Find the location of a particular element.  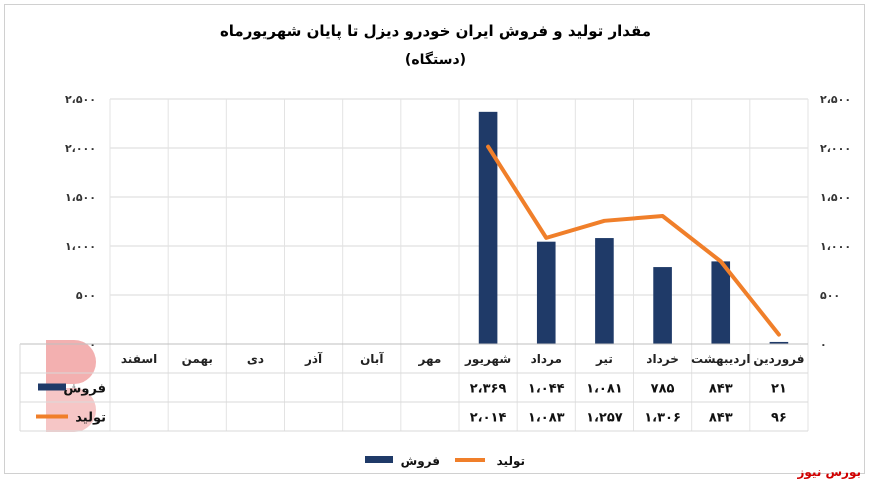

x-category-label: دی is located at coordinates (255, 359).